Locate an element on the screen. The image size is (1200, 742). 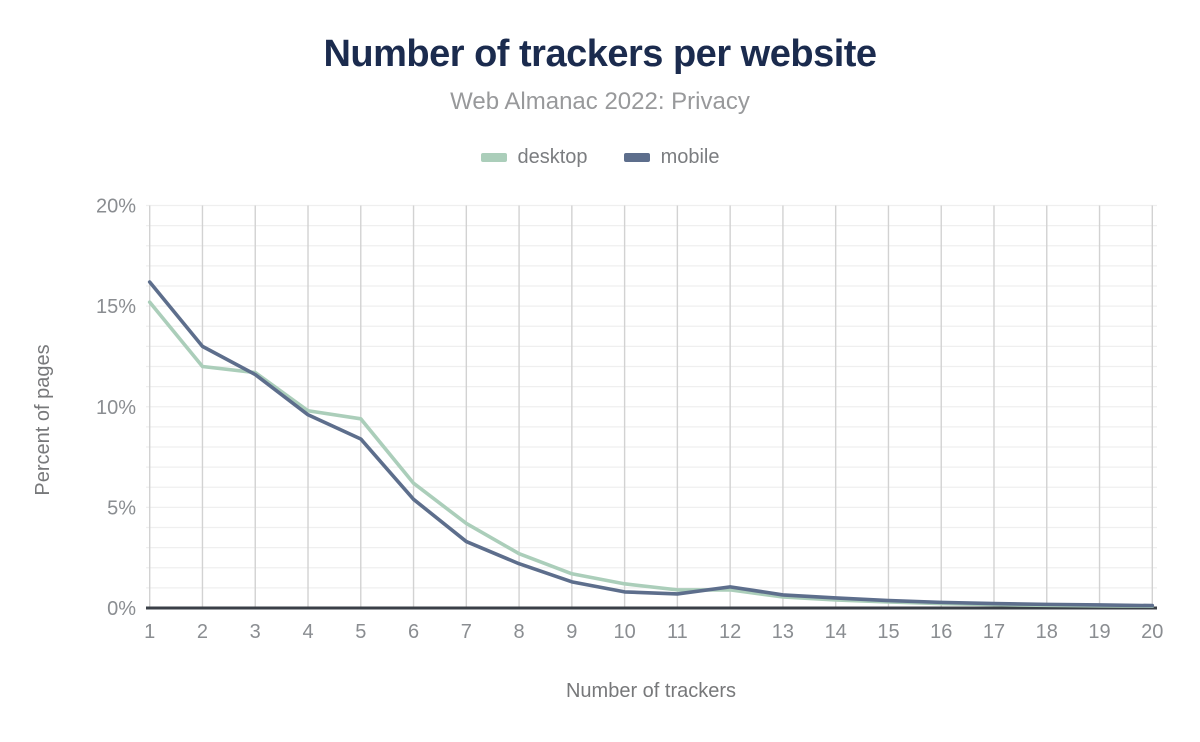
x-tick-label: 14 is located at coordinates (836, 632).